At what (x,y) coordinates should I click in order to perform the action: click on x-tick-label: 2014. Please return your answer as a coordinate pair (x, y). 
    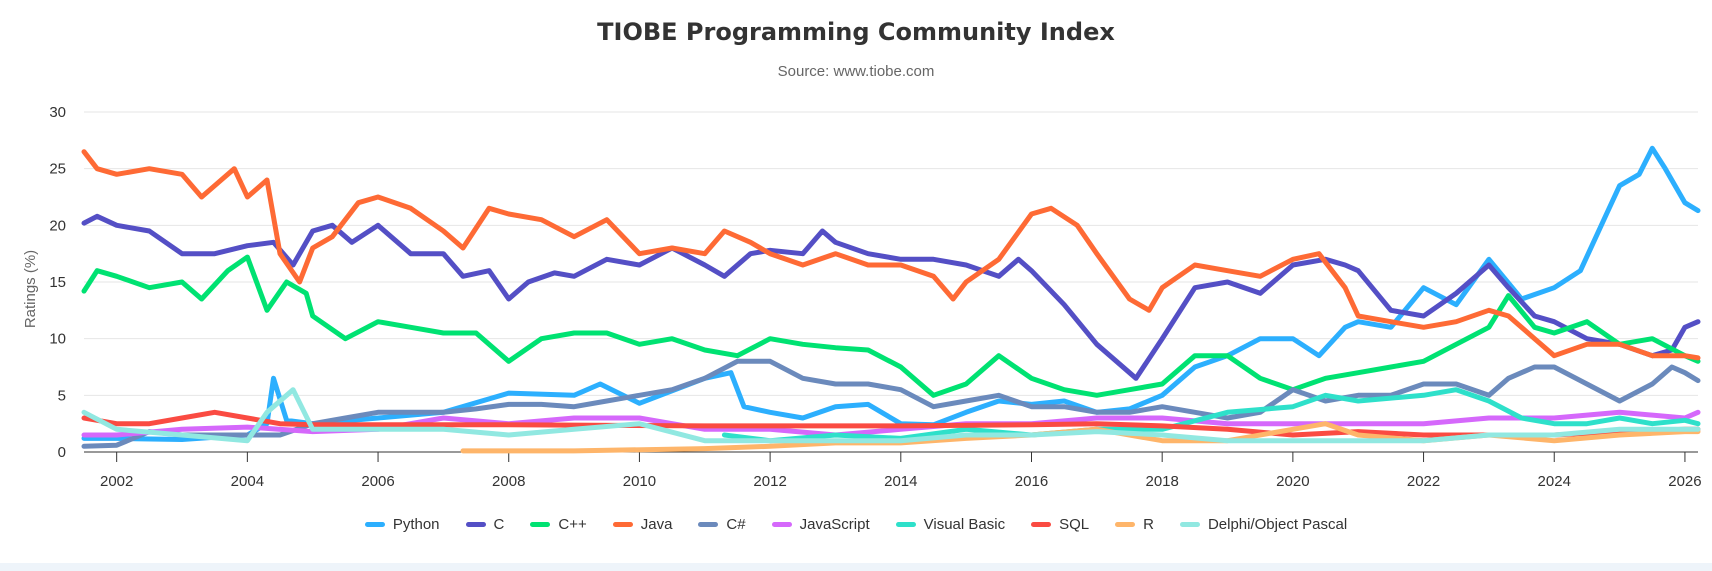
    Looking at the image, I should click on (900, 481).